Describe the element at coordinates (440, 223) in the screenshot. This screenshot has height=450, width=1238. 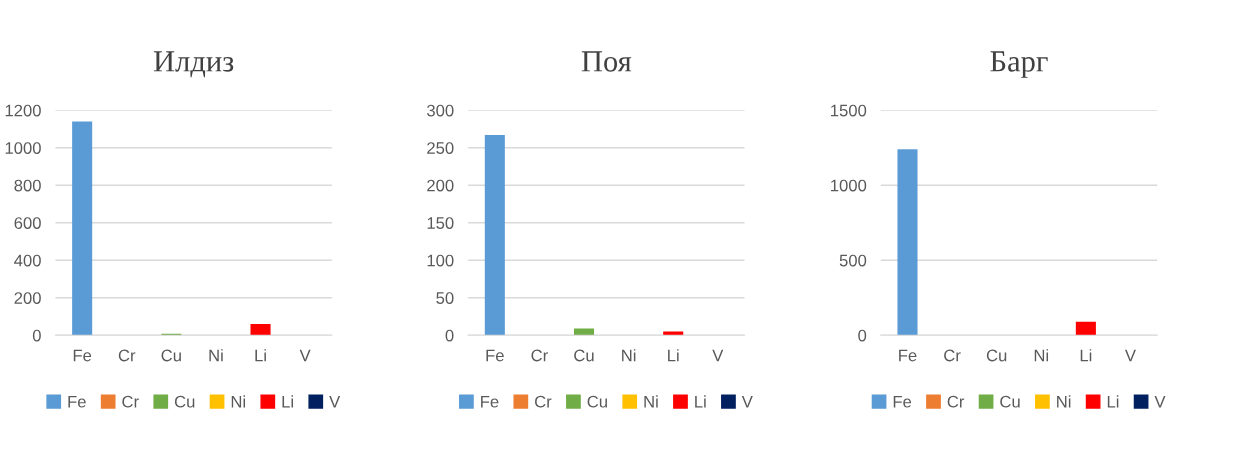
I see `y-tick-label: 150` at that location.